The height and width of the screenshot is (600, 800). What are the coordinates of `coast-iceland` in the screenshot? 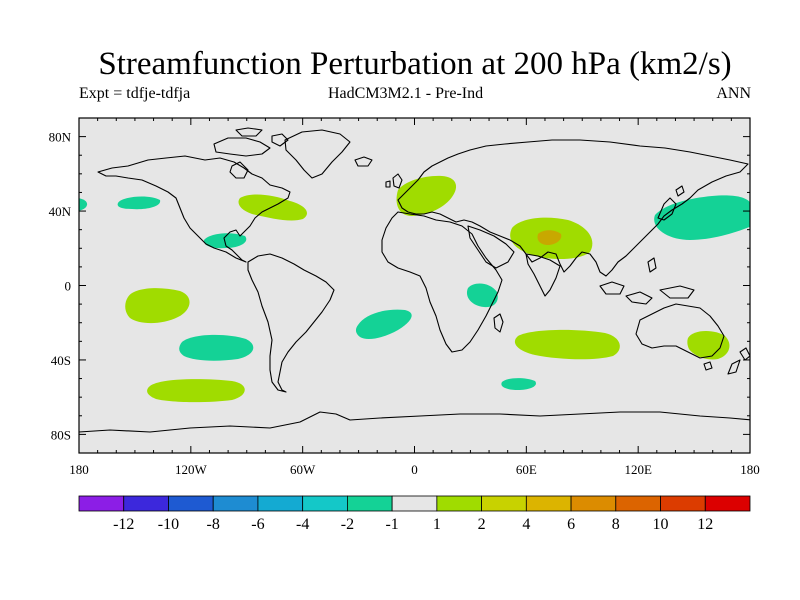 It's located at (363, 161).